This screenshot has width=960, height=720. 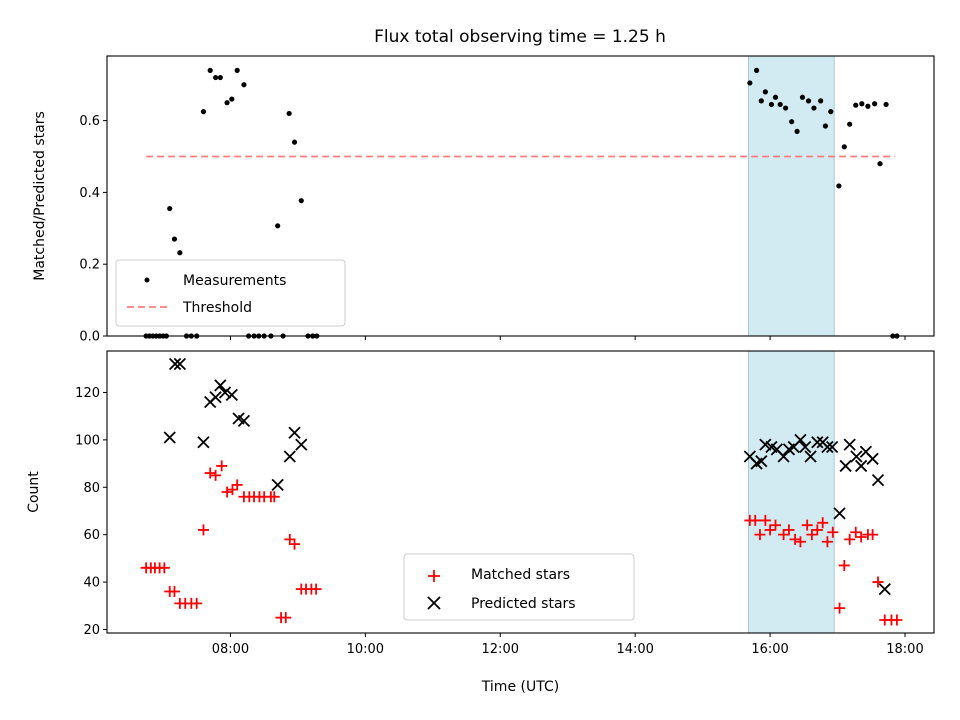 What do you see at coordinates (91, 488) in the screenshot?
I see `y-tick-label: 80` at bounding box center [91, 488].